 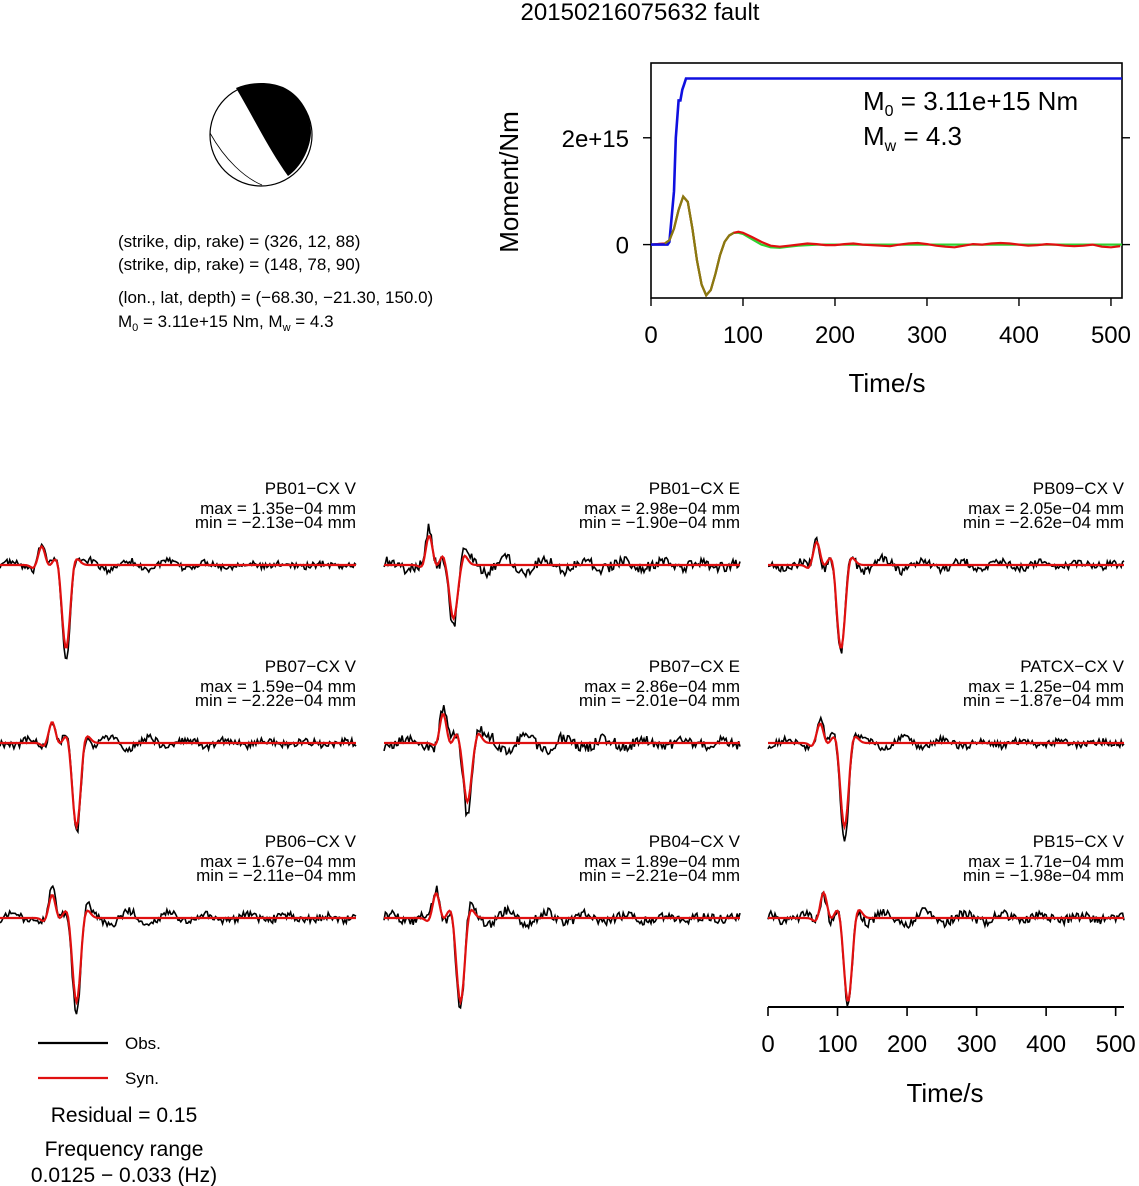 What do you see at coordinates (886, 383) in the screenshot?
I see `moment-x-axis-label: Time/s` at bounding box center [886, 383].